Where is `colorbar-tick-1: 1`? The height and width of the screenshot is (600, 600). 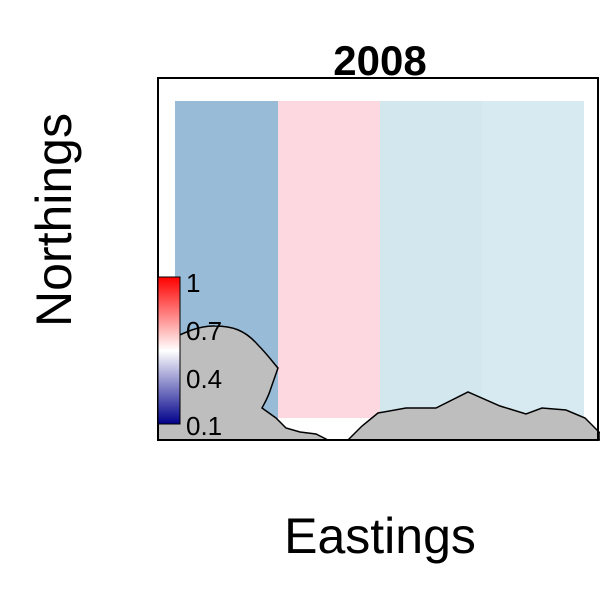
colorbar-tick-1: 1 is located at coordinates (193, 283).